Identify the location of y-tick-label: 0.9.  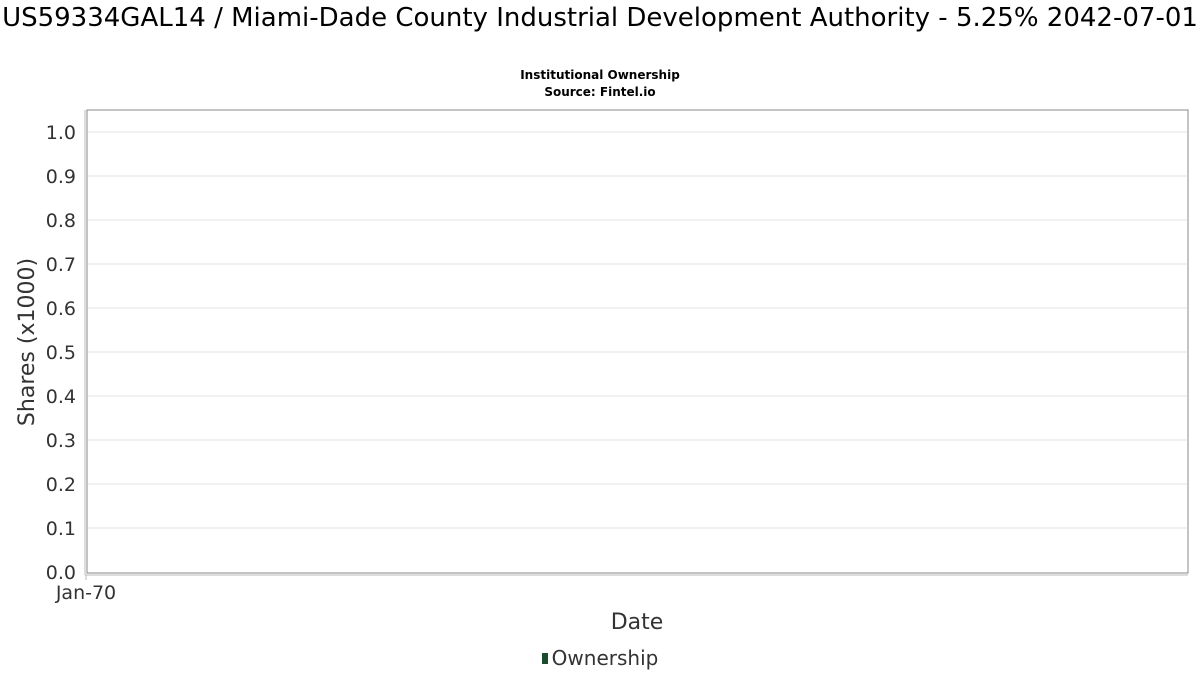
(61, 177).